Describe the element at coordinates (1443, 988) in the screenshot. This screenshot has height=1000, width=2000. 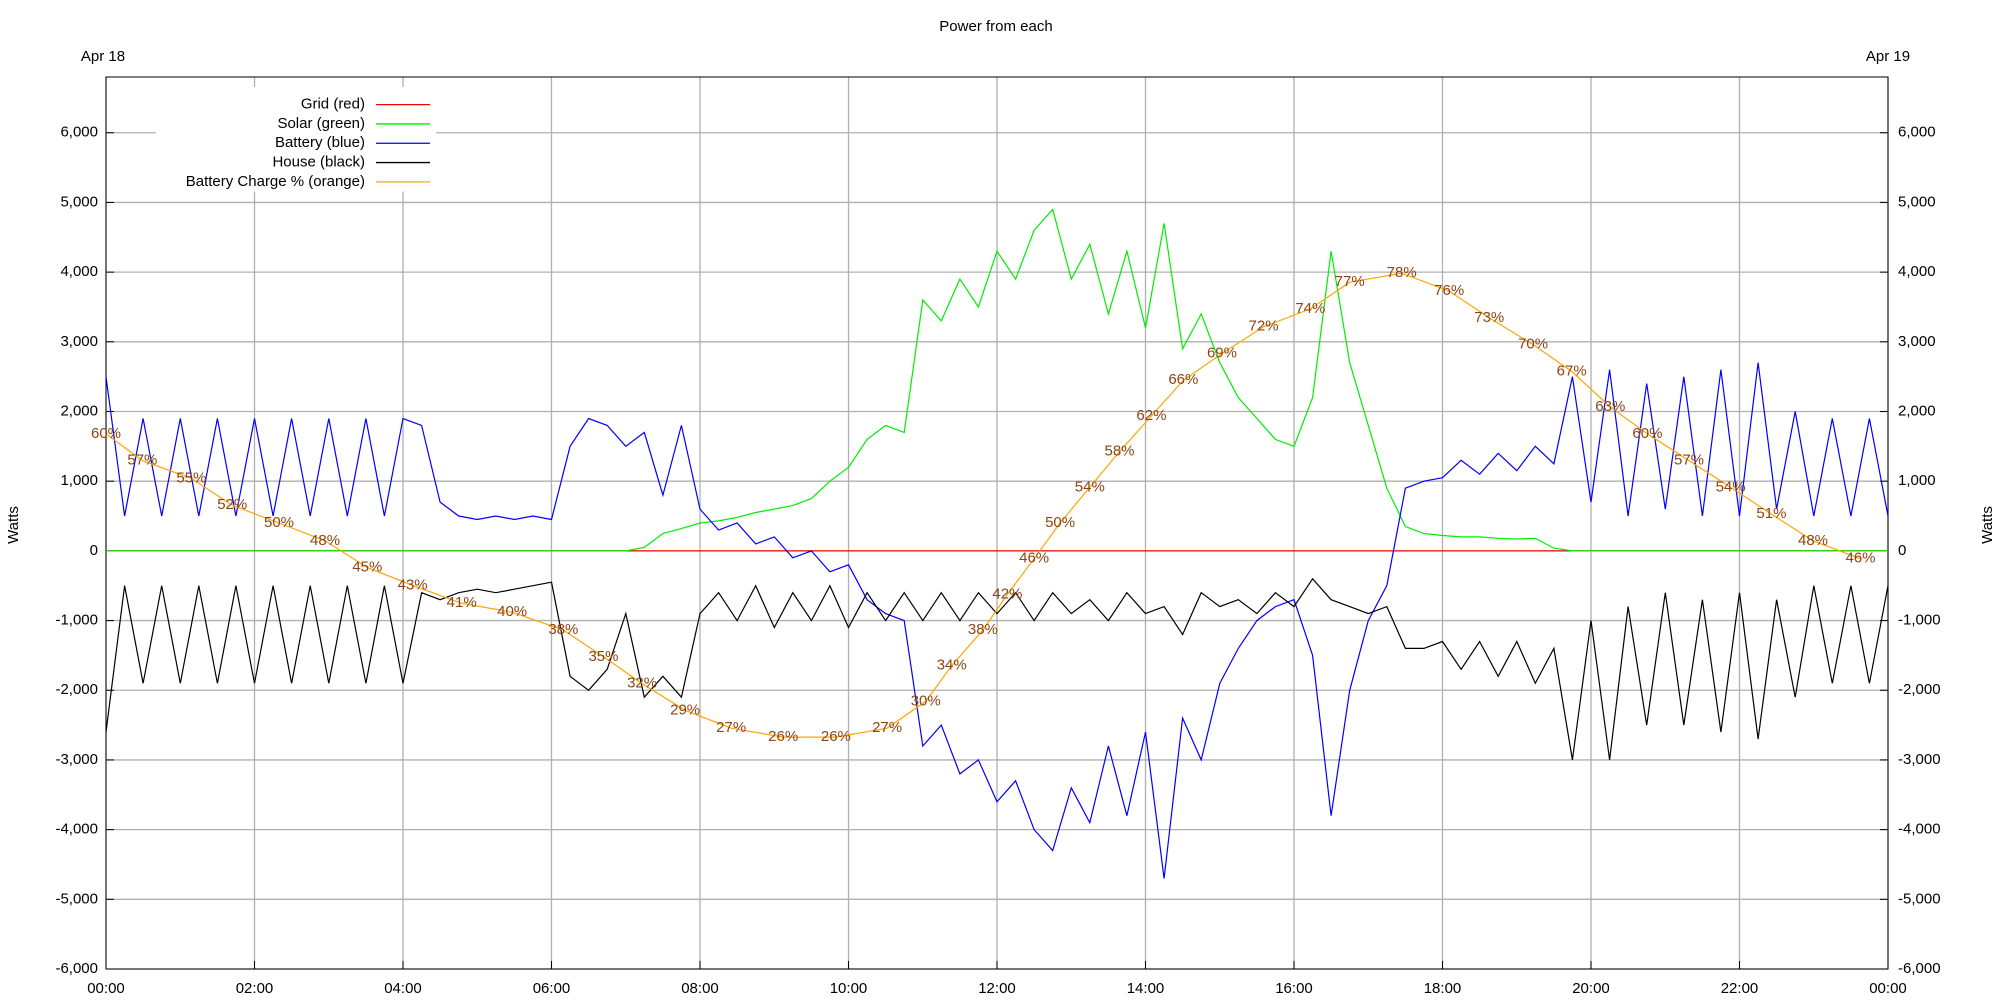
I see `x-tick-label: 18:00` at that location.